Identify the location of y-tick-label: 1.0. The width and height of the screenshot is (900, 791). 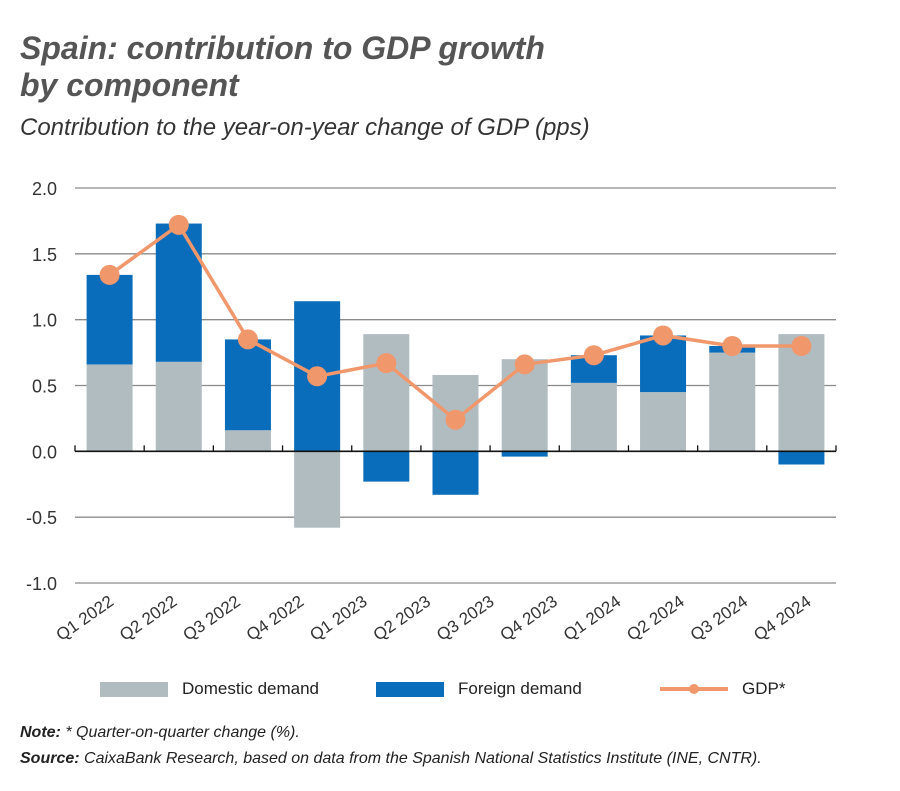
(44, 321).